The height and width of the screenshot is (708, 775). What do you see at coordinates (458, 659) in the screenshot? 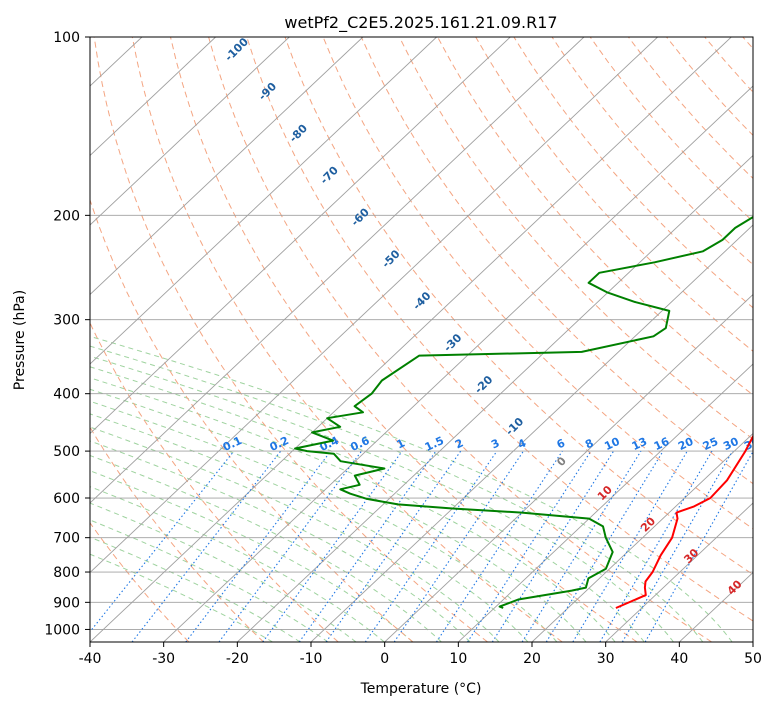
I see `x-tick-label: 10` at bounding box center [458, 659].